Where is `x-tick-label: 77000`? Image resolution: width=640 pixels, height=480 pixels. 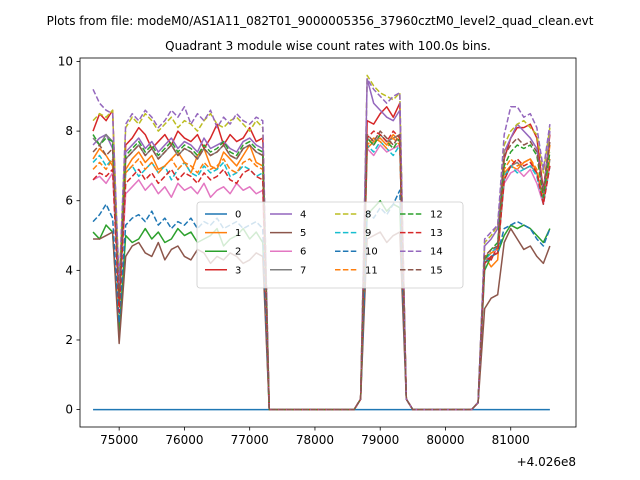 x-tick-label: 77000 is located at coordinates (250, 440).